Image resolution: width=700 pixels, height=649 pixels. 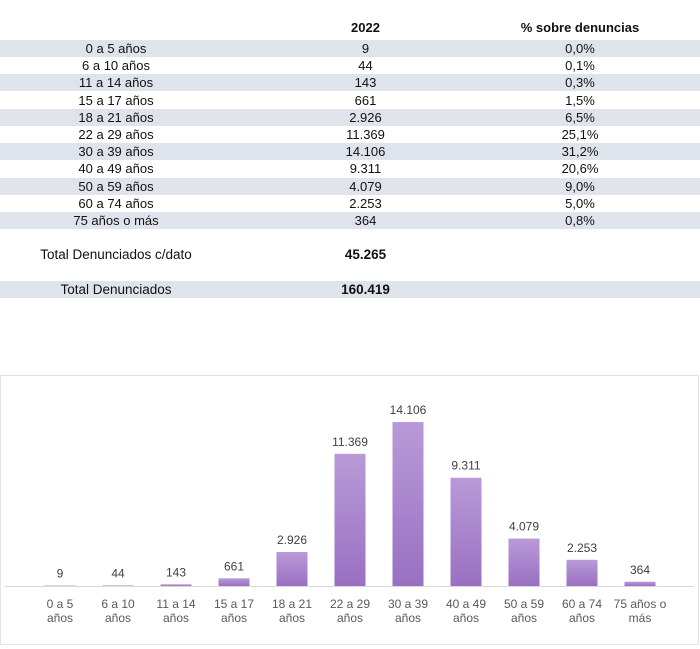 I want to click on bar-value-label: 9.311, so click(x=465, y=466).